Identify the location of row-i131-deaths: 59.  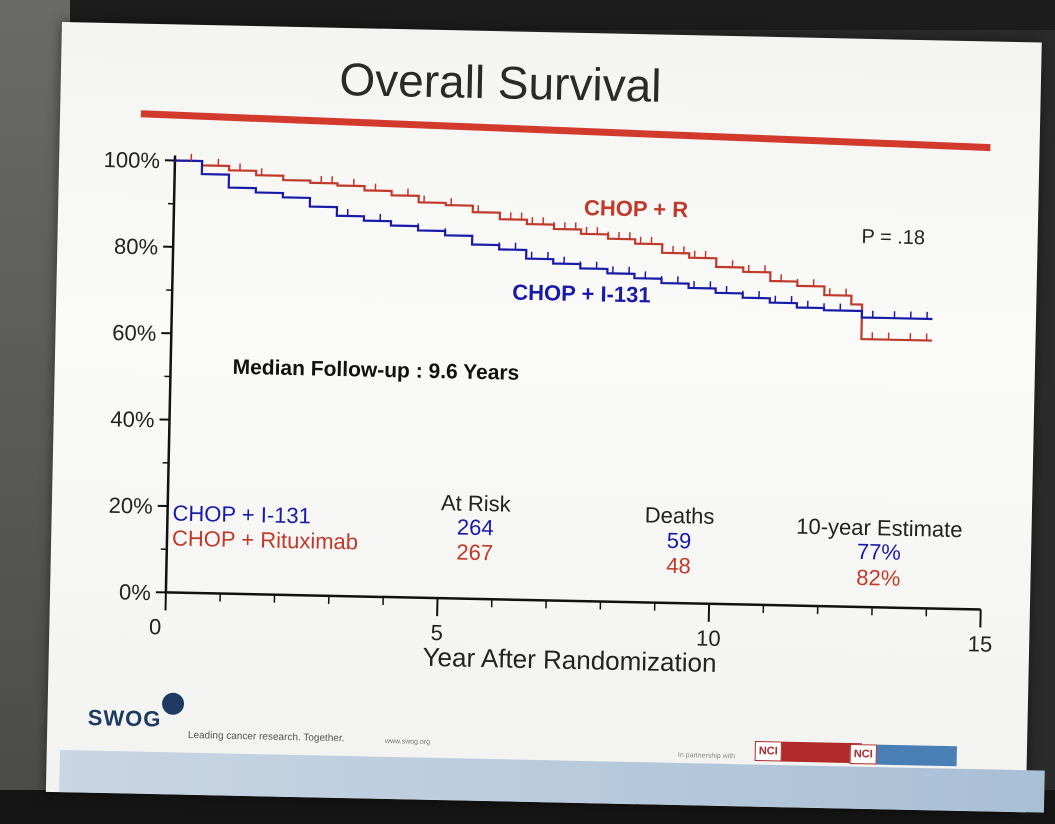
(679, 541).